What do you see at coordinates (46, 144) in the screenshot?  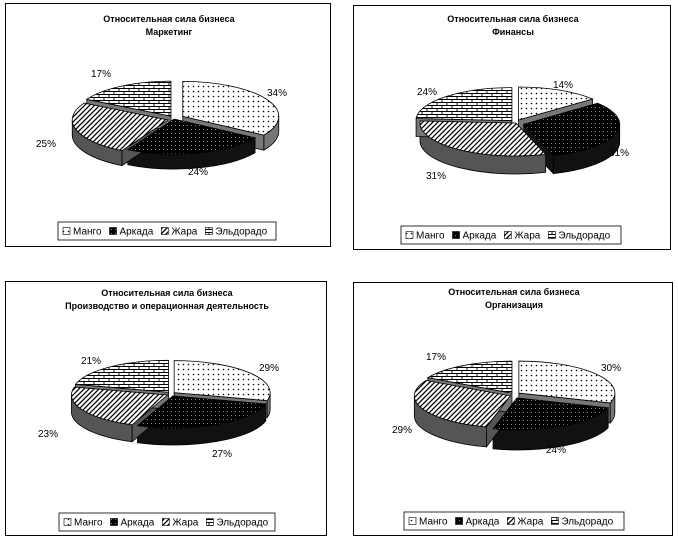 I see `data-label-2: 25%` at bounding box center [46, 144].